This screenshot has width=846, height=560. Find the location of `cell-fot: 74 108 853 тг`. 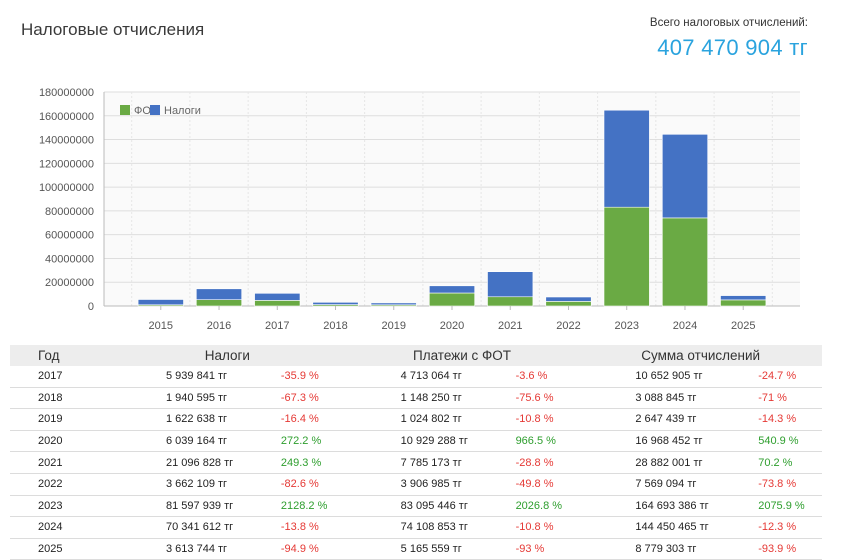

cell-fot: 74 108 853 тг is located at coordinates (425, 527).